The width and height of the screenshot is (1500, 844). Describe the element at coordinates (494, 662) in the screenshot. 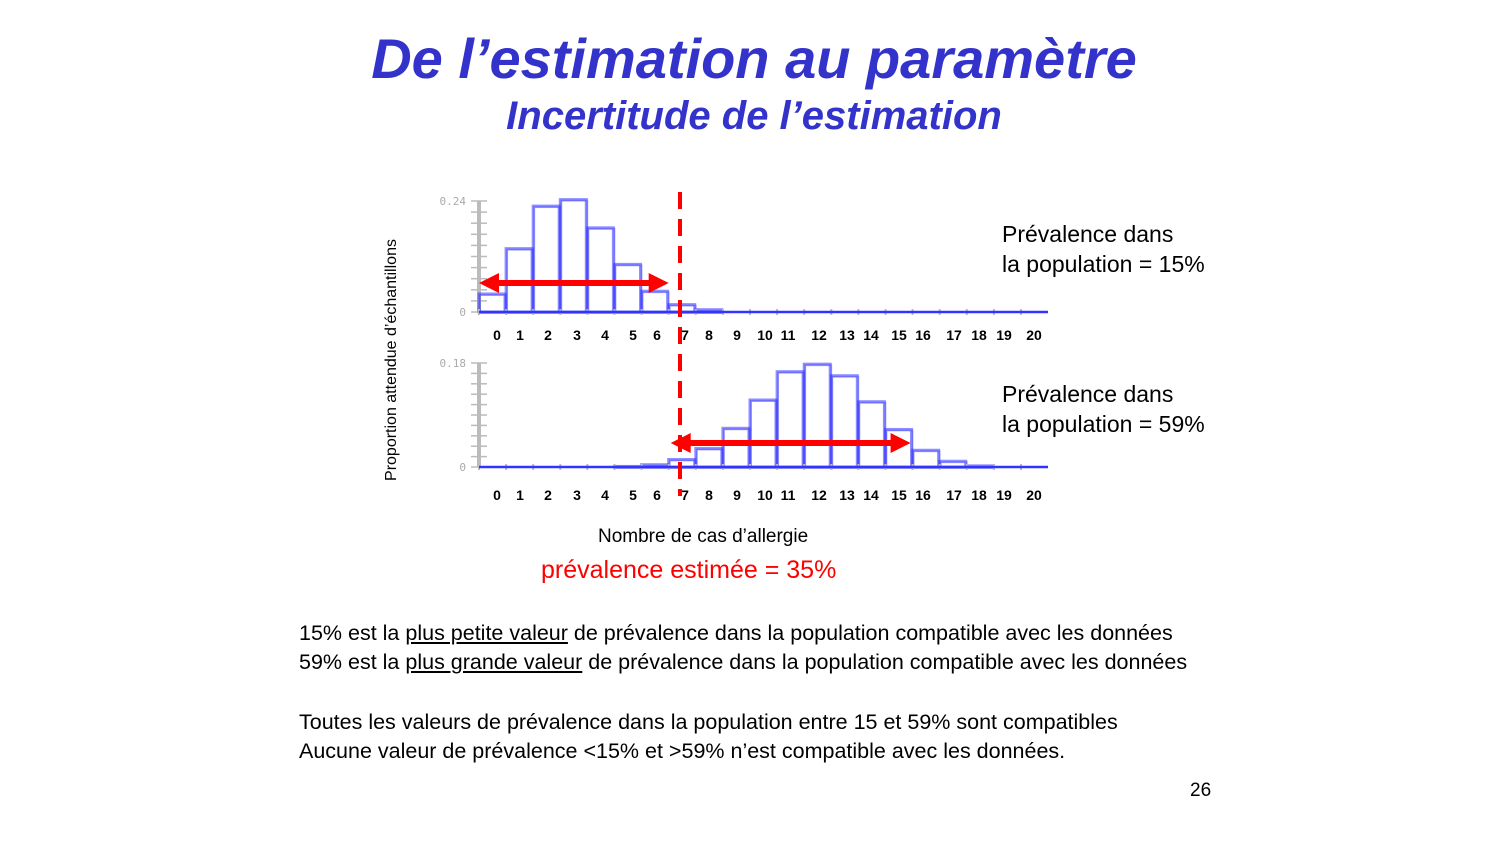

I see `underlined-largest-value: plus grande valeur` at that location.